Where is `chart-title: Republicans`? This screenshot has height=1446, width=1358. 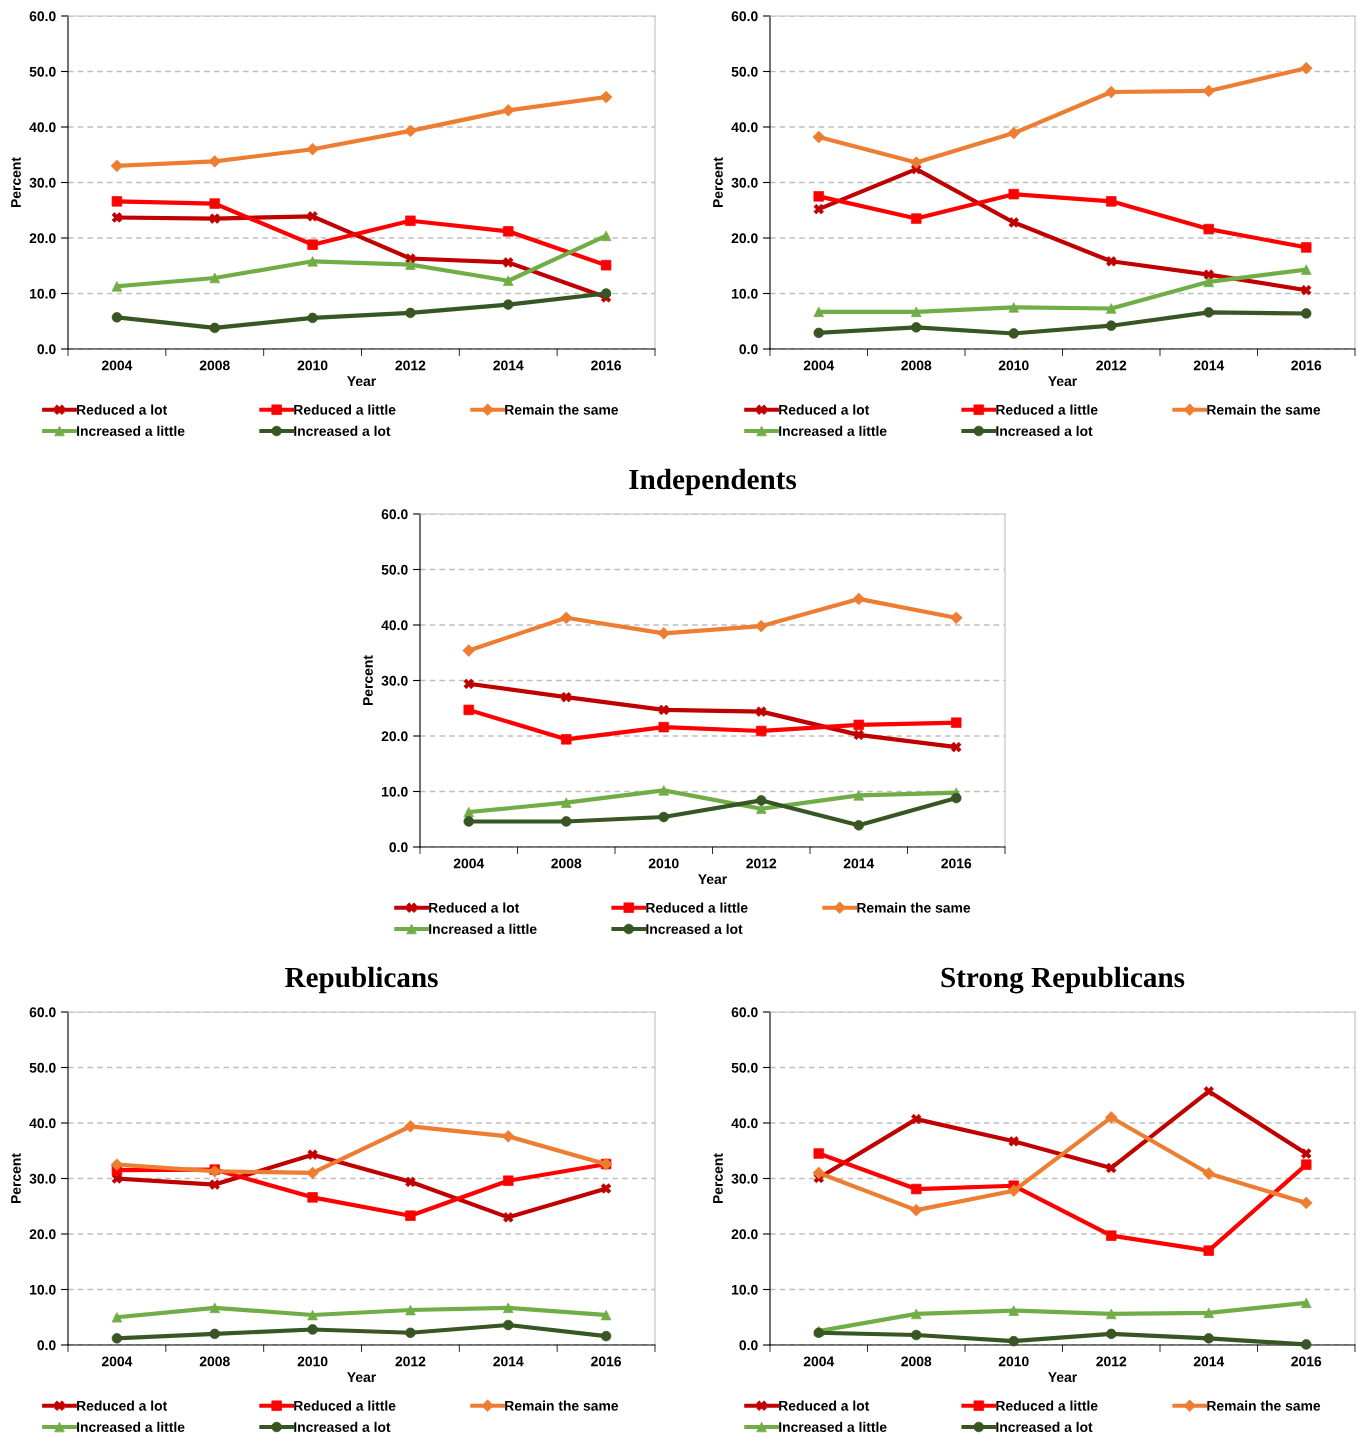
chart-title: Republicans is located at coordinates (361, 980).